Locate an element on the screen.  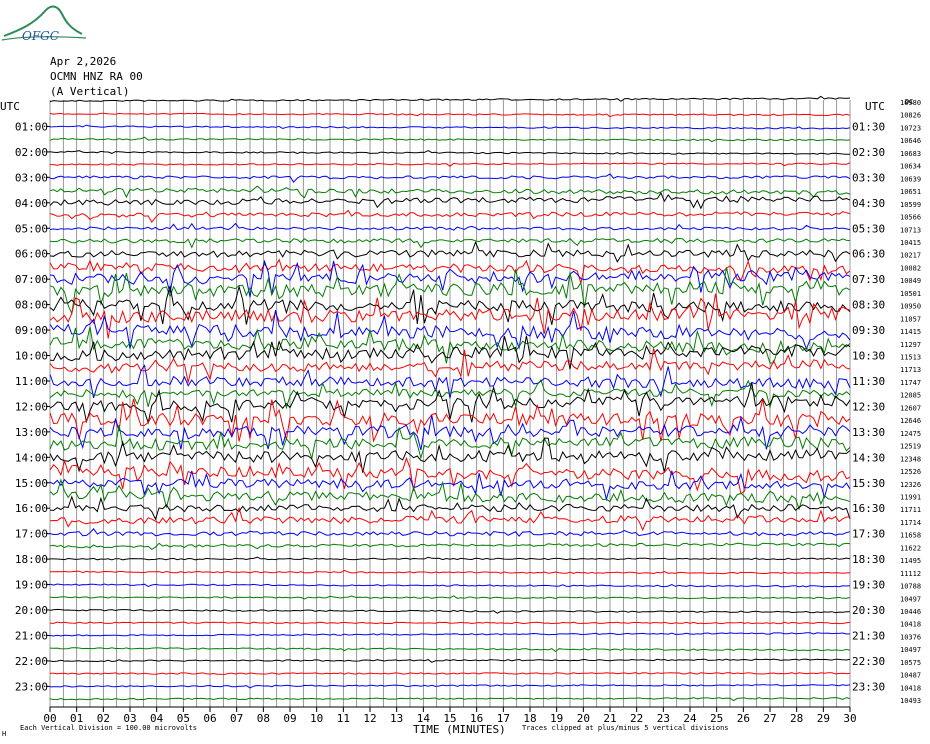
logo-mountain-swoosh is located at coordinates (43, 21).